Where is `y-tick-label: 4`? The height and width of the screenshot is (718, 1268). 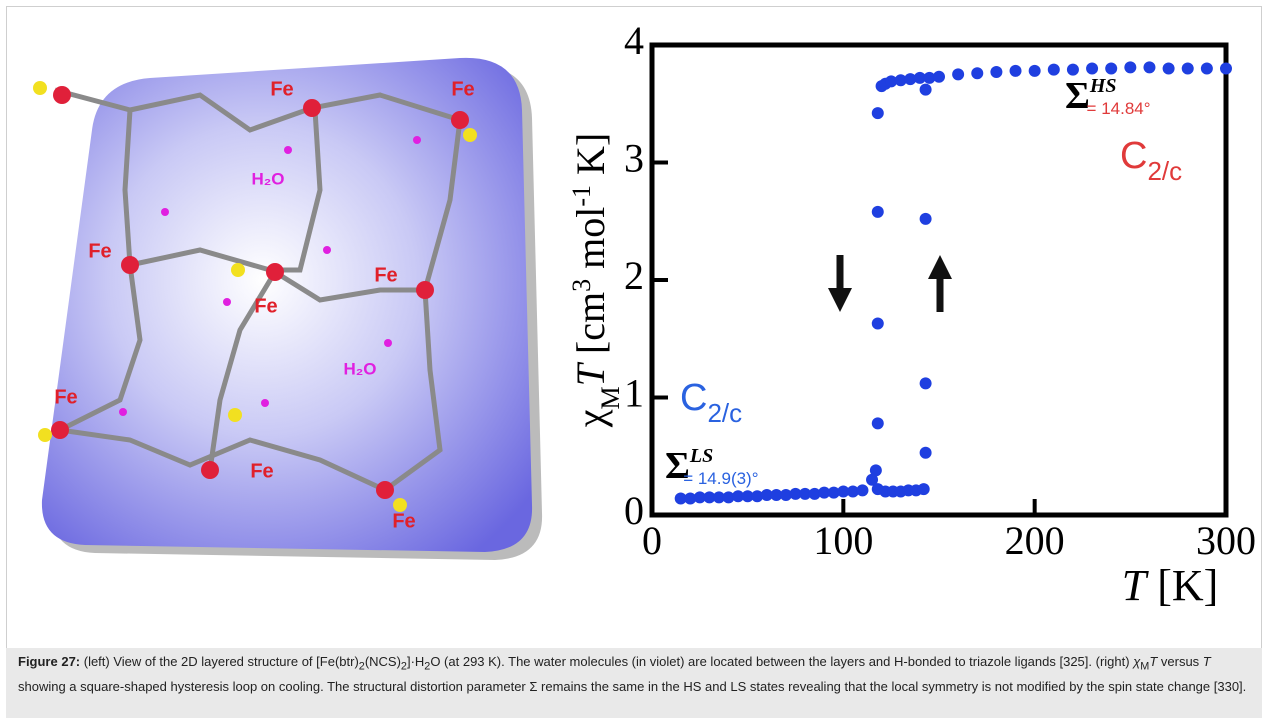
y-tick-label: 4 is located at coordinates (634, 40).